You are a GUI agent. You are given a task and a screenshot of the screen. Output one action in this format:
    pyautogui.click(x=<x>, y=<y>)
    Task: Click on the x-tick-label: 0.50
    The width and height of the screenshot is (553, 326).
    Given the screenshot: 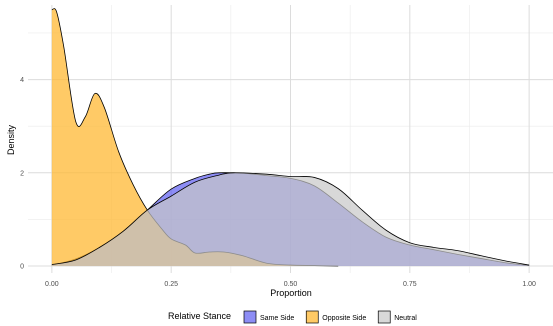 What is the action you would take?
    pyautogui.click(x=291, y=284)
    